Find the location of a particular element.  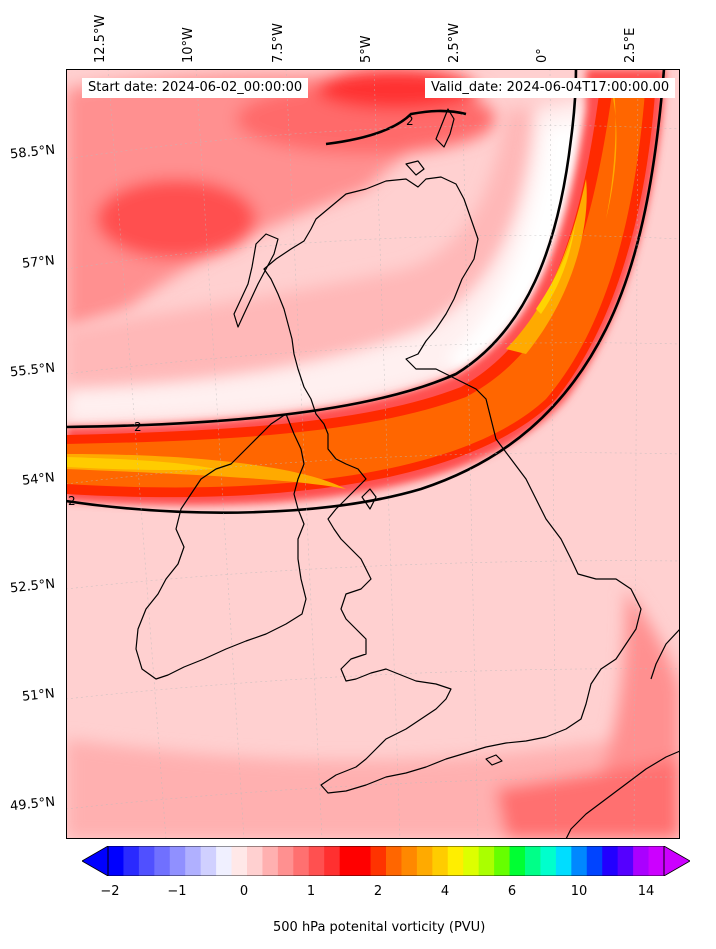

lon-label: 7.5°W is located at coordinates (278, 42).